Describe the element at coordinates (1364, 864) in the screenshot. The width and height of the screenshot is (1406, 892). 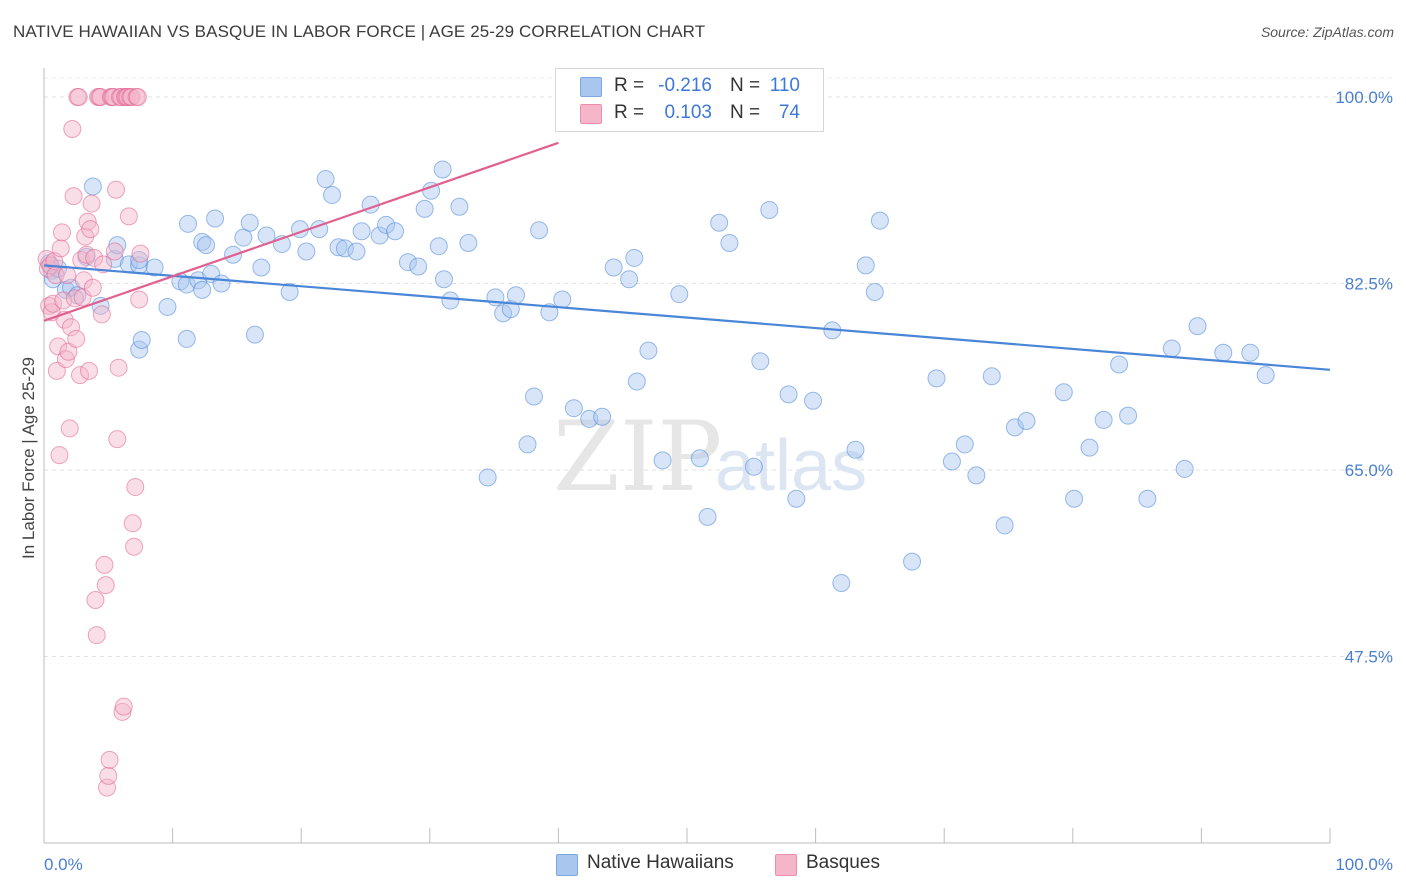
I see `x-tick-label-max: 100.0%` at that location.